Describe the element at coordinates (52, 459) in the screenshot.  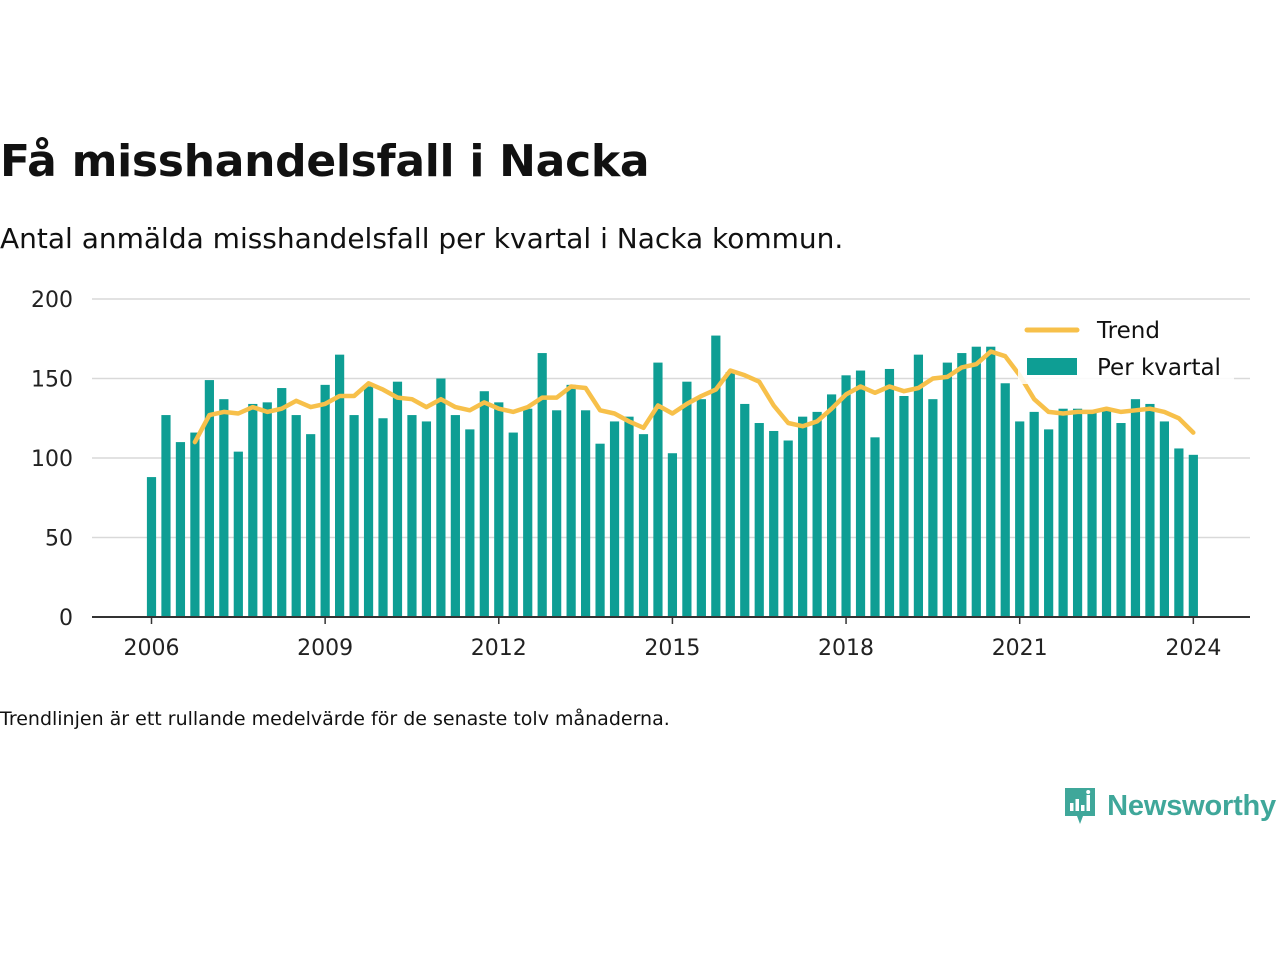
I see `y-tick-label: 100` at that location.